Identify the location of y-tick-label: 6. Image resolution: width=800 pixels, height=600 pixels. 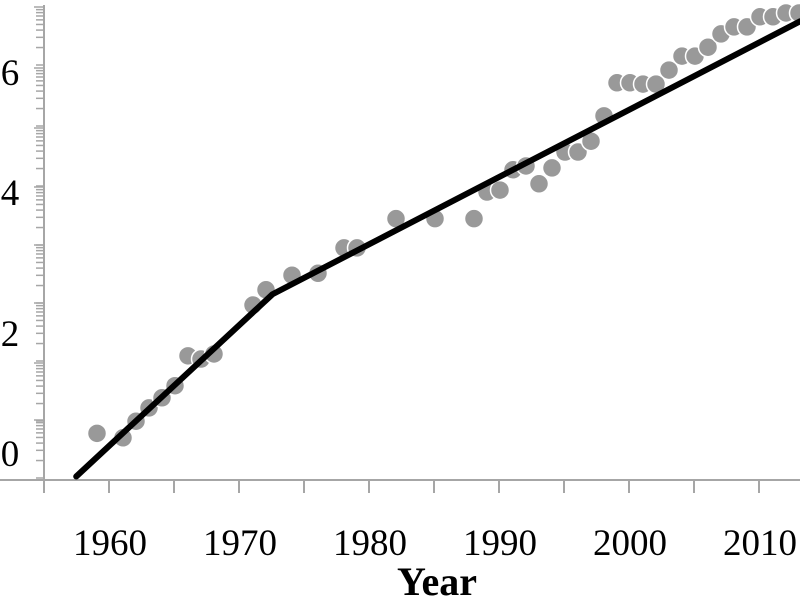
(10, 73).